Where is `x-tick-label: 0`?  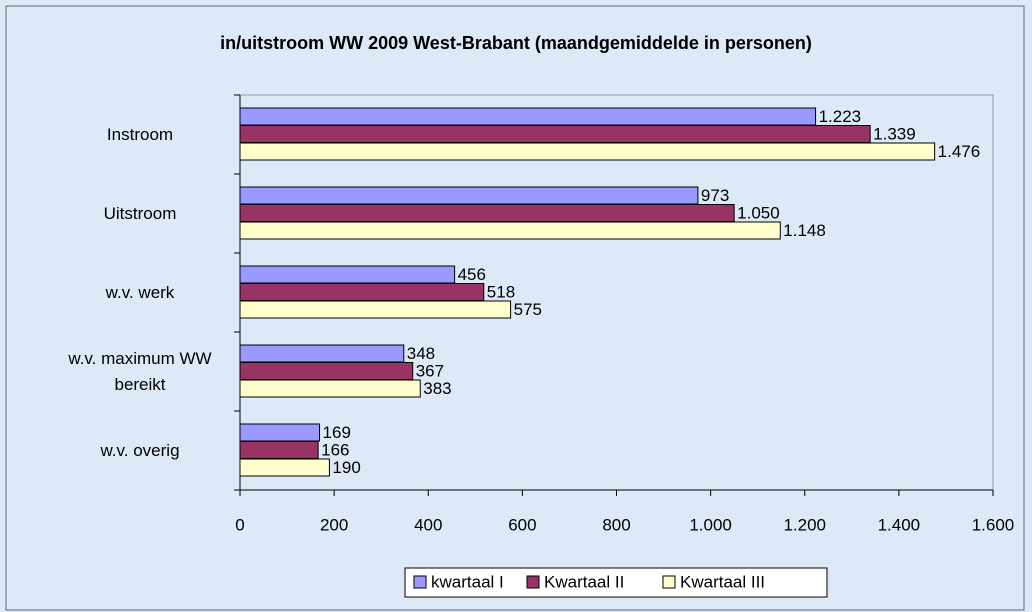
x-tick-label: 0 is located at coordinates (239, 524).